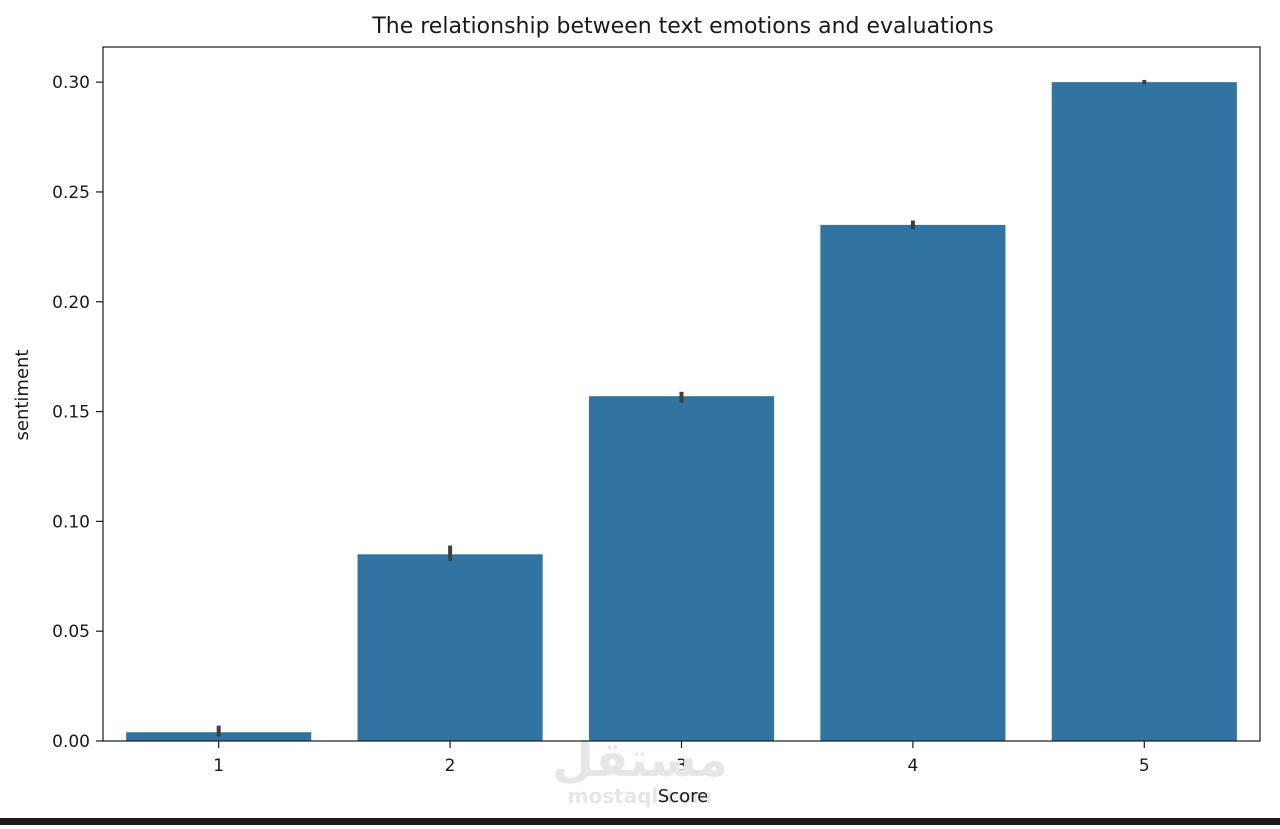 This screenshot has width=1280, height=829. What do you see at coordinates (71, 83) in the screenshot?
I see `y-tick-label-0.30: 0.30` at bounding box center [71, 83].